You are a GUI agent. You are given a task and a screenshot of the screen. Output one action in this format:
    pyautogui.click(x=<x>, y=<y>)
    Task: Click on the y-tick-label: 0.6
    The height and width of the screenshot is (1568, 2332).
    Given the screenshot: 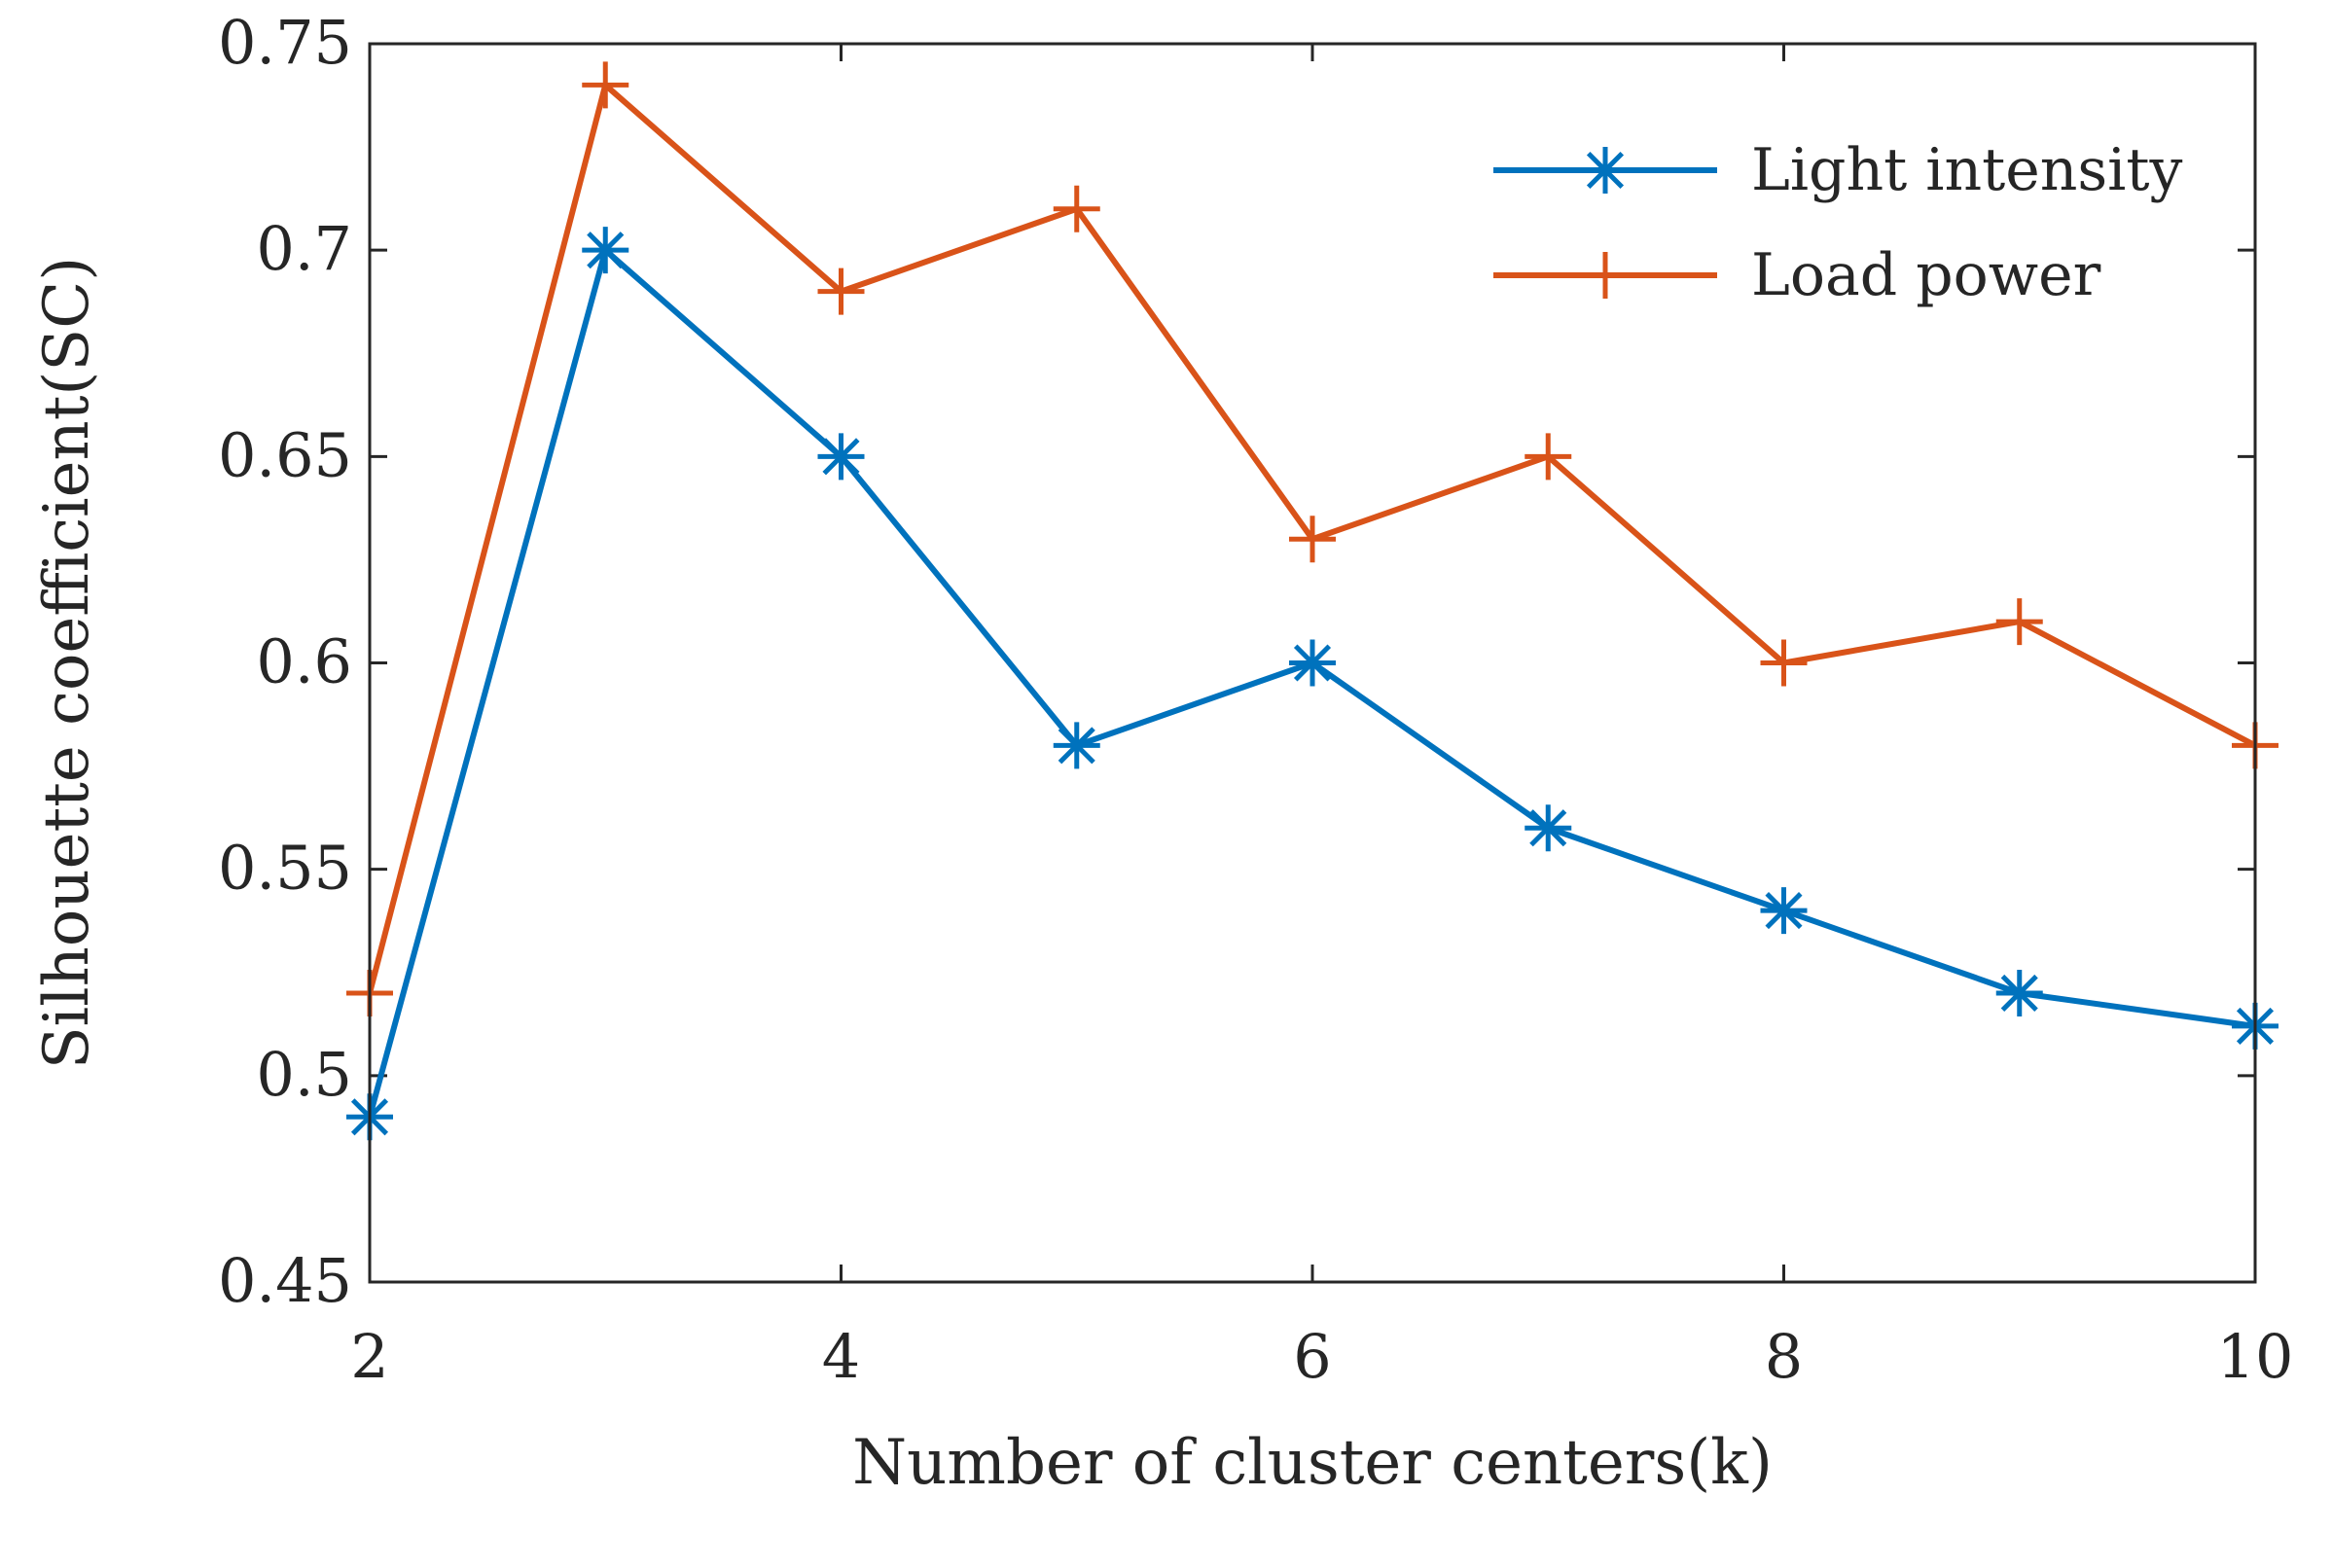 What is the action you would take?
    pyautogui.click(x=304, y=661)
    